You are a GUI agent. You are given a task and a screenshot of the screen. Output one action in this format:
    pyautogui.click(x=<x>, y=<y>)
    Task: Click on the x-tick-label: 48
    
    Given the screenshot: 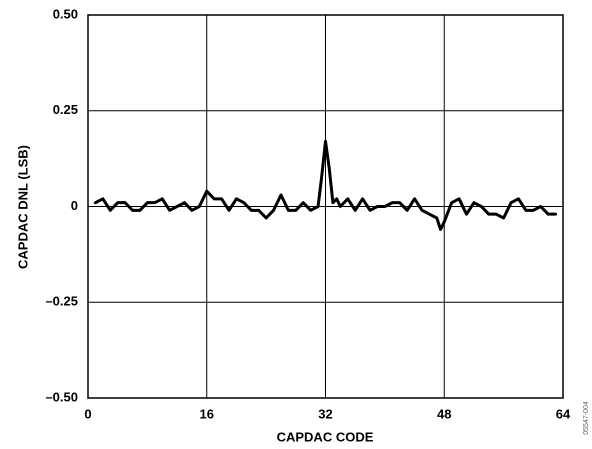 What is the action you would take?
    pyautogui.click(x=444, y=413)
    